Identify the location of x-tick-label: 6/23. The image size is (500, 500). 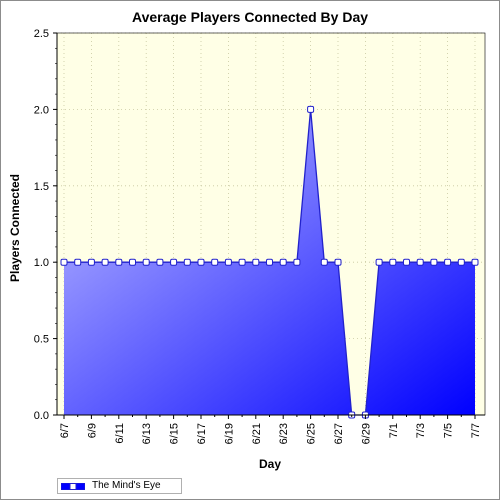
(284, 433).